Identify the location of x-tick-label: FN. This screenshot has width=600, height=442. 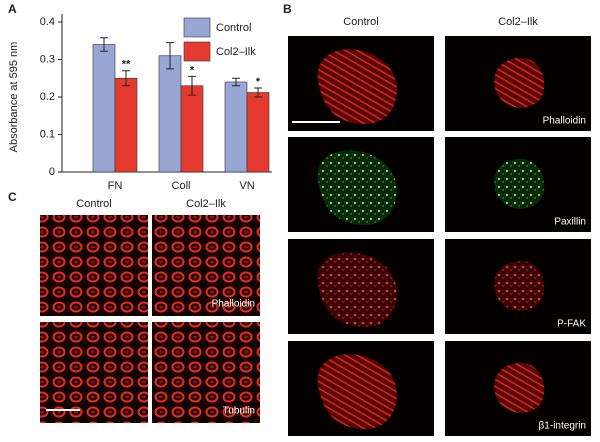
(115, 186).